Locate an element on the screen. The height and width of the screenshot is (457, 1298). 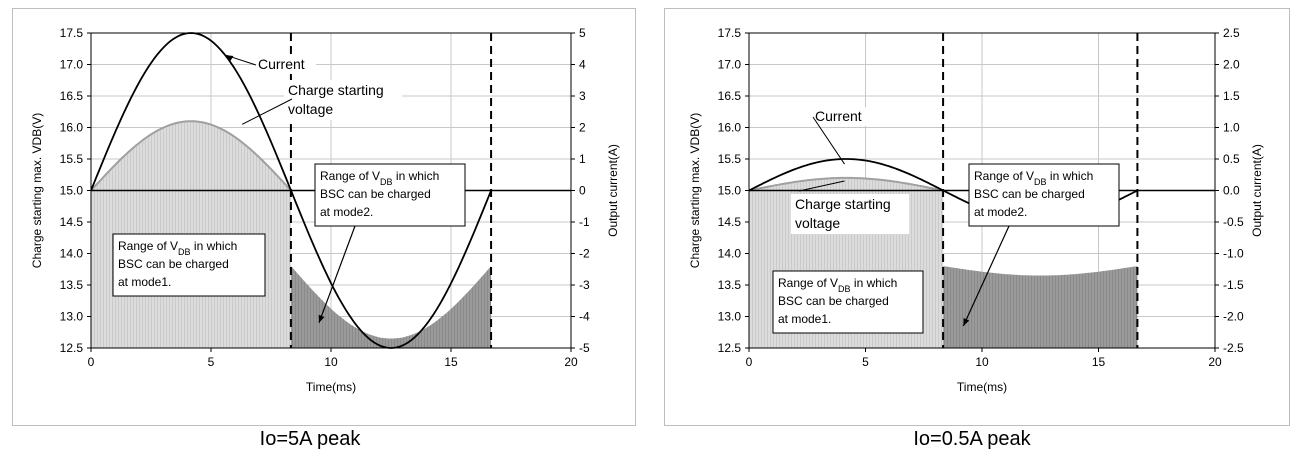
y-left-tick-label: 13.5 is located at coordinates (730, 285).